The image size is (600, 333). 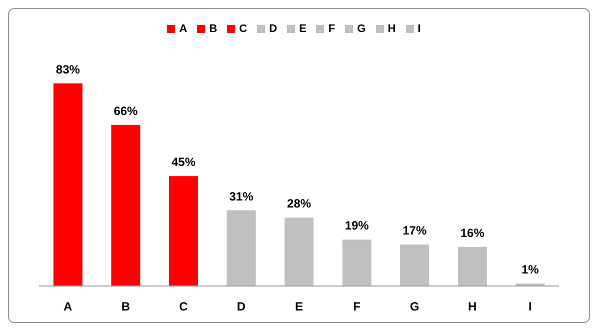 What do you see at coordinates (183, 29) in the screenshot?
I see `legend-label: A` at bounding box center [183, 29].